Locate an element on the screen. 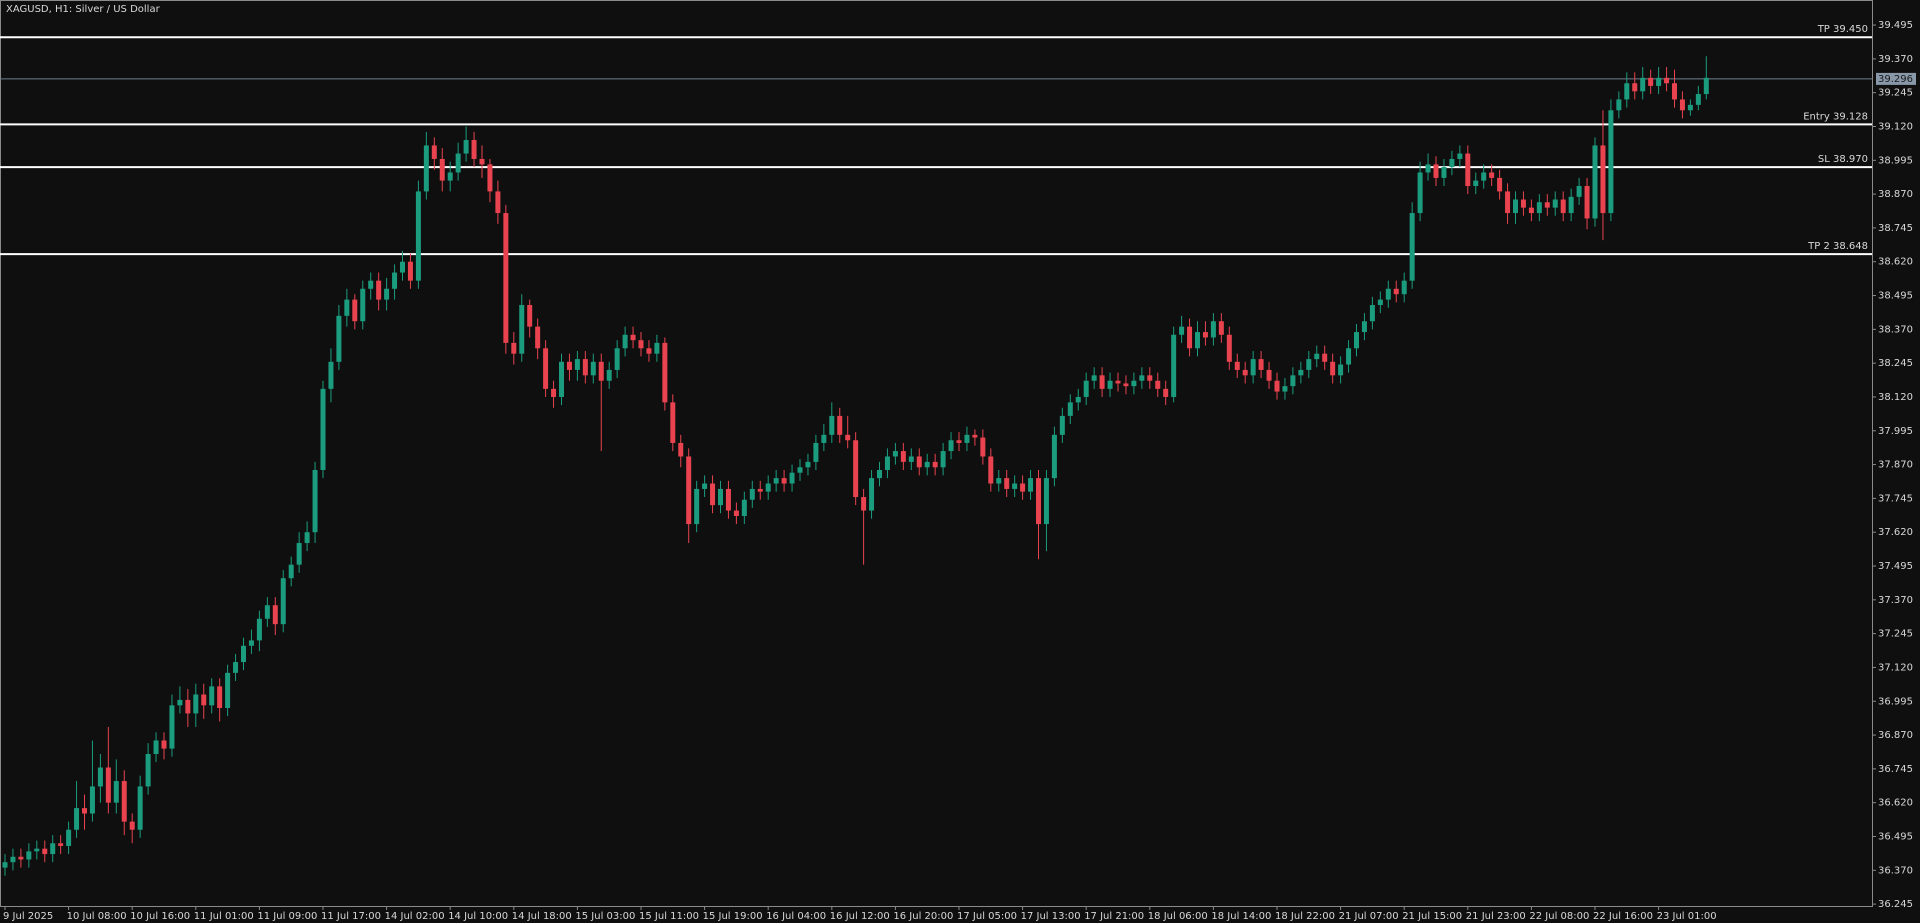  x-tick-label: 15 Jul 11:00 is located at coordinates (669, 916).